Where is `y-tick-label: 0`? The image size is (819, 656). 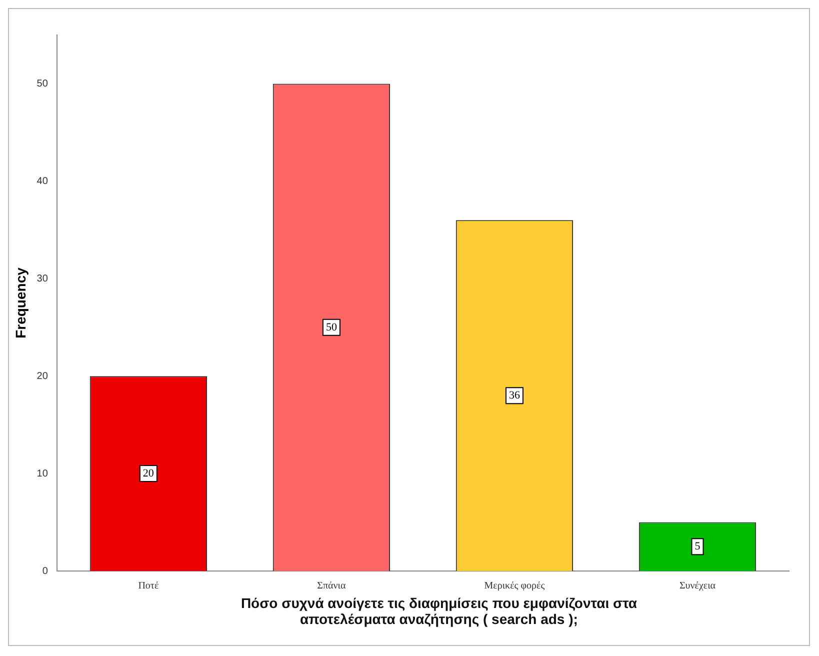
y-tick-label: 0 is located at coordinates (45, 571).